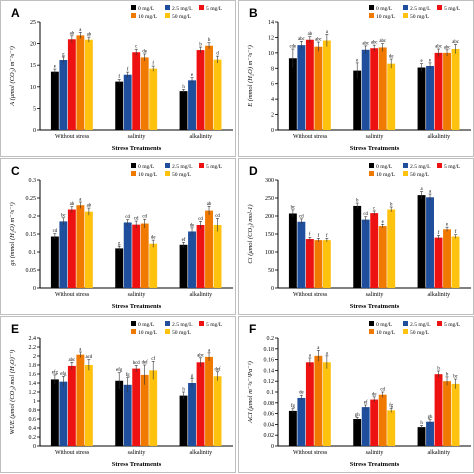 Image resolution: width=474 pixels, height=474 pixels. I want to click on significance-letter: gh, so click(357, 415).